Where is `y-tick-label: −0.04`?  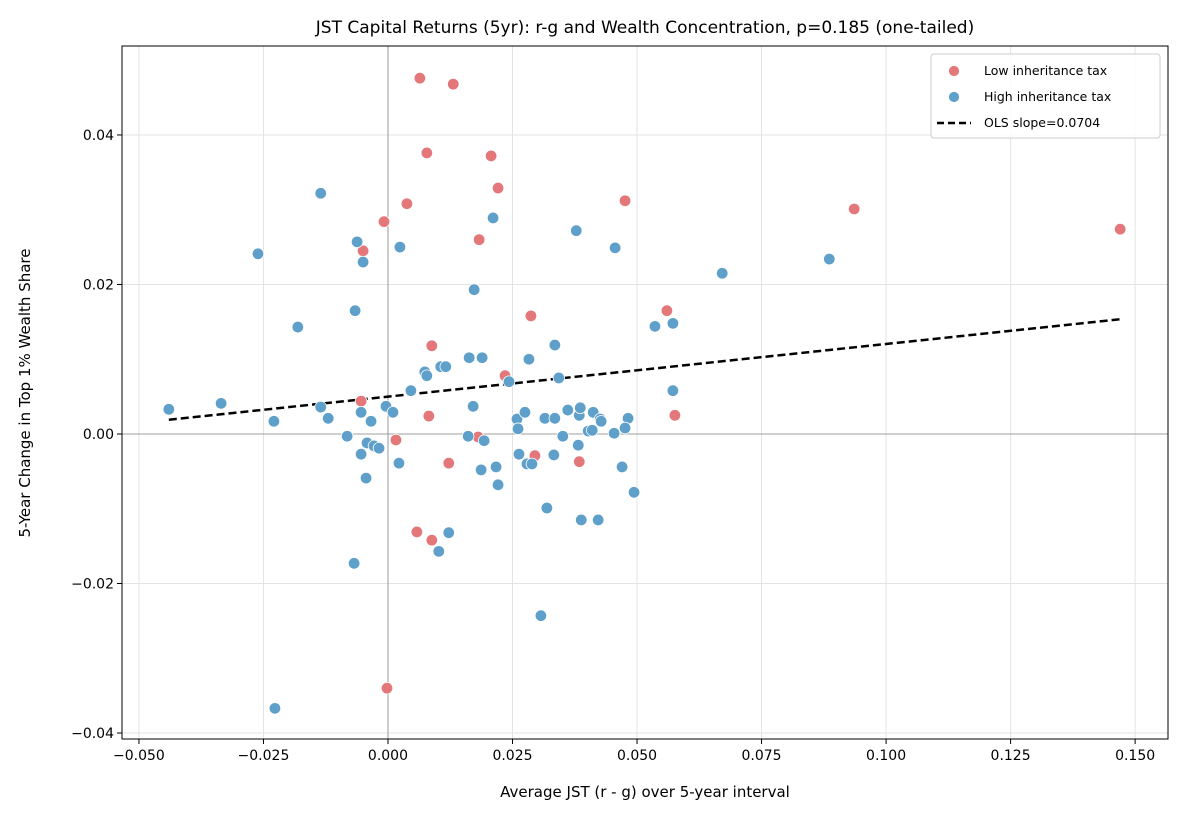
y-tick-label: −0.04 is located at coordinates (92, 734).